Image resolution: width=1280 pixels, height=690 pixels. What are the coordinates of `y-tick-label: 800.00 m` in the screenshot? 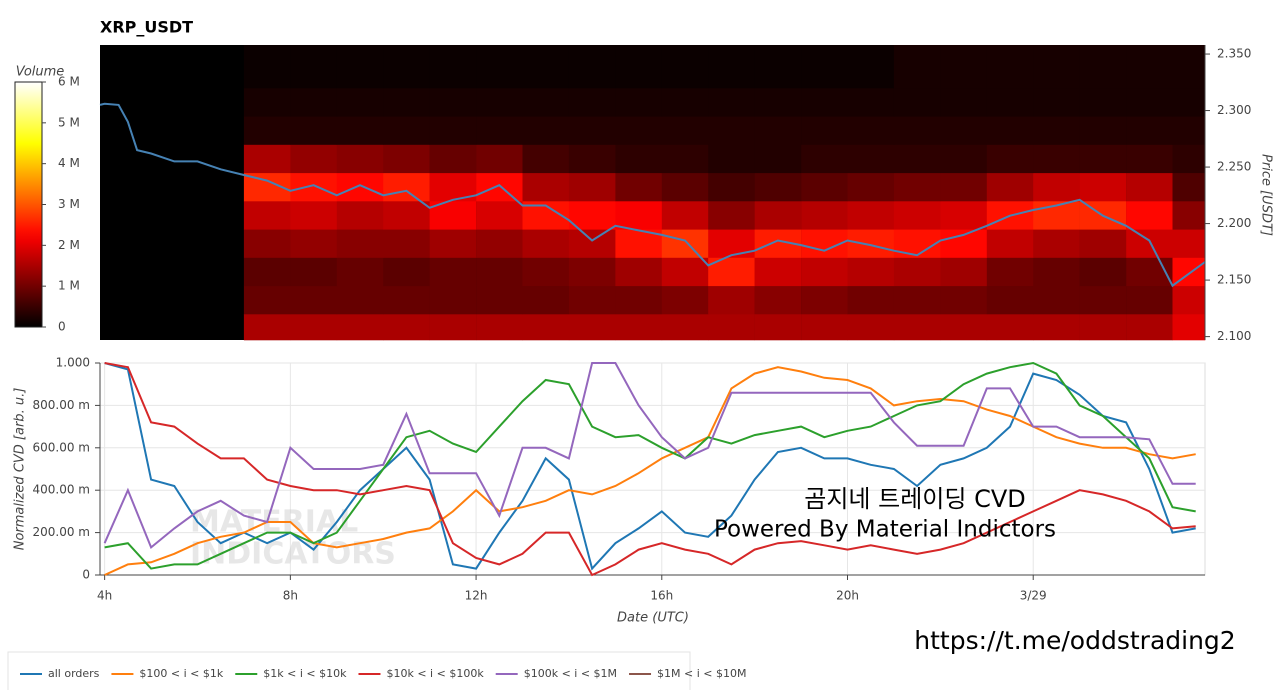 It's located at (62, 405).